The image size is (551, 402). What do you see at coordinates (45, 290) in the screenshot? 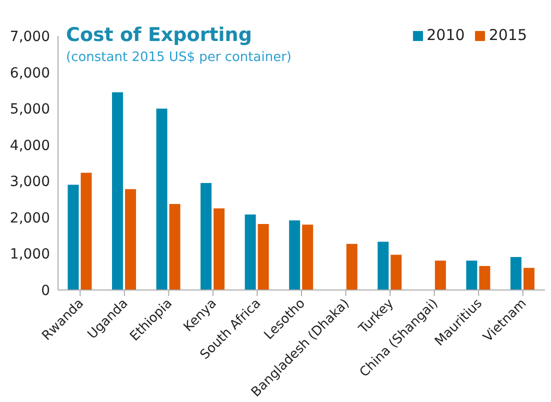
I see `y-tick-label: 0` at bounding box center [45, 290].